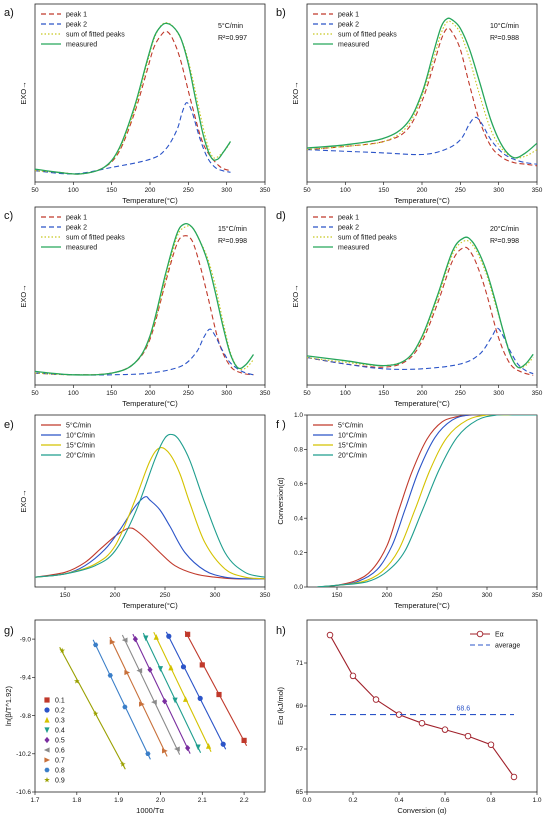  What do you see at coordinates (280, 705) in the screenshot?
I see `y-axis-label: Eα (kJ/mol)` at bounding box center [280, 705].